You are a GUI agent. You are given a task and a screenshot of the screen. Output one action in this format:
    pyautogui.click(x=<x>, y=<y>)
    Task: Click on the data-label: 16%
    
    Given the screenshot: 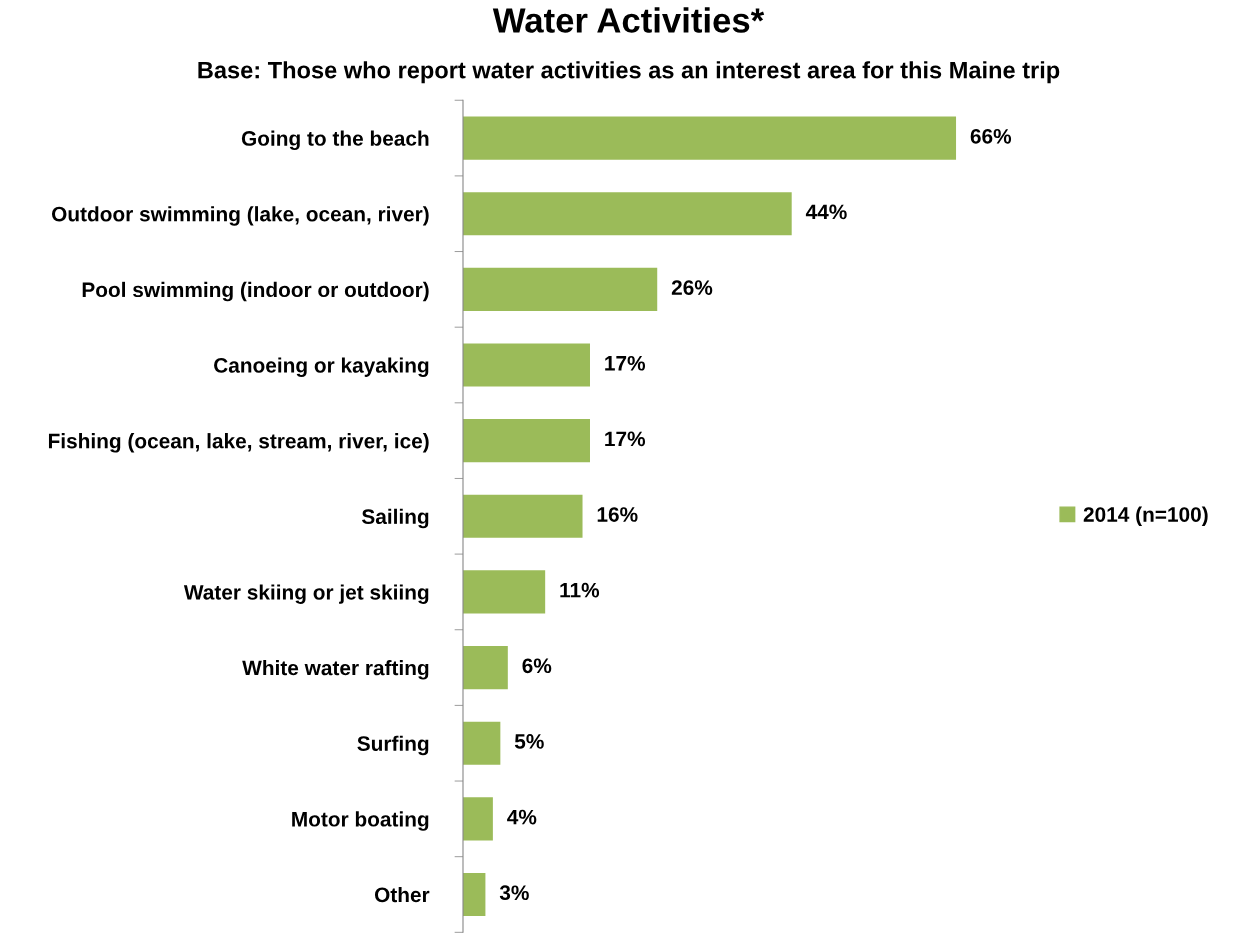 What is the action you would take?
    pyautogui.click(x=617, y=514)
    